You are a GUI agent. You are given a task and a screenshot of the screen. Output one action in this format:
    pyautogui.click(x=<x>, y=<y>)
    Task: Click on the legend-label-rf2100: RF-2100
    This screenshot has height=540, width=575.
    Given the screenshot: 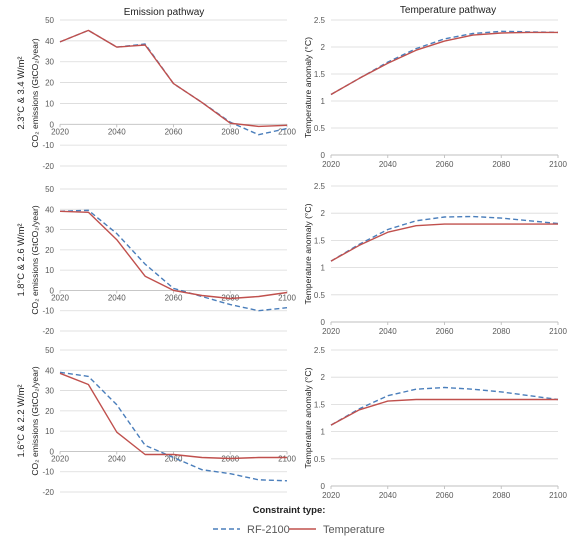 What is the action you would take?
    pyautogui.click(x=268, y=530)
    